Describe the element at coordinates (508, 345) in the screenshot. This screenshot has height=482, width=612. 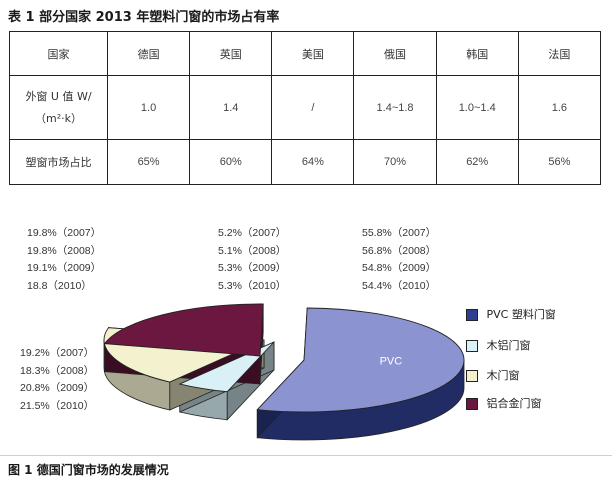
I see `legend-label: 木铝门窗` at that location.